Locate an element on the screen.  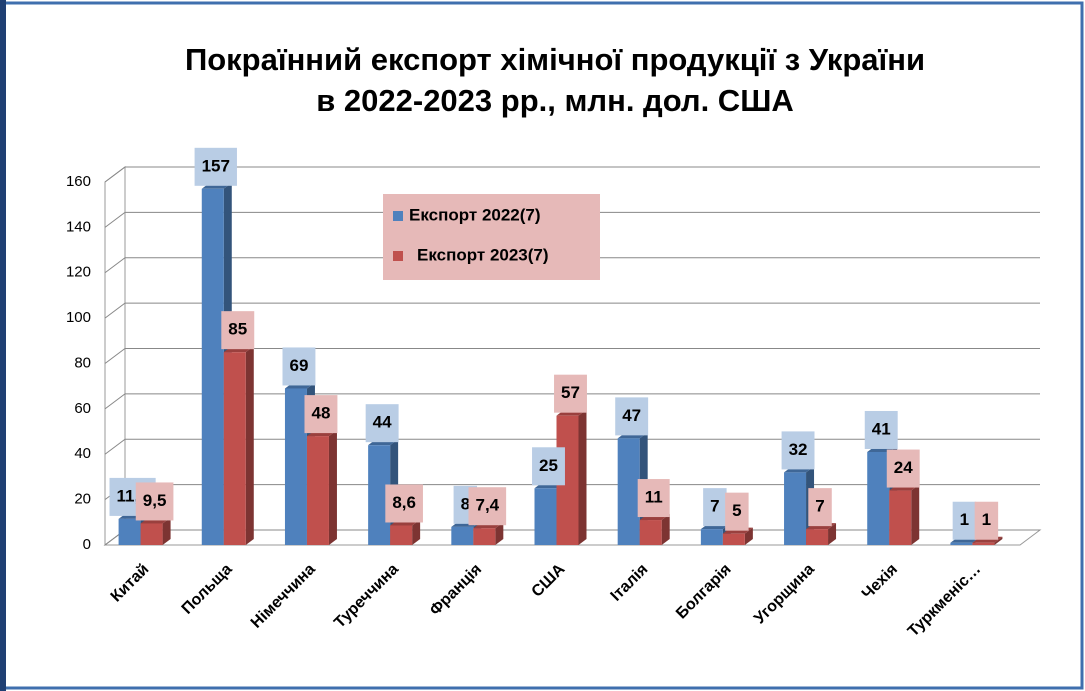
legend-label: Експорт 2022(7) is located at coordinates (475, 214).